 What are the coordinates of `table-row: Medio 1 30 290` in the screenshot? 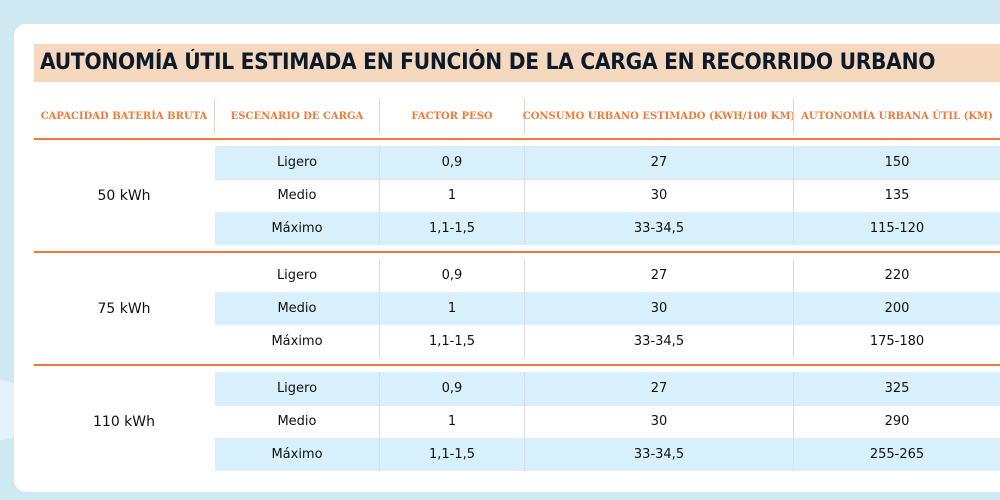 It's located at (607, 421).